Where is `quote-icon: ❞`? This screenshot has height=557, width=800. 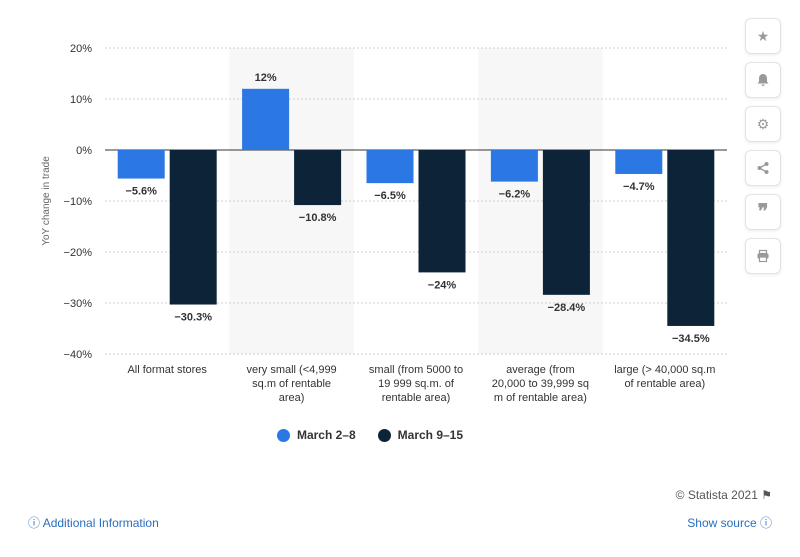
quote-icon: ❞ is located at coordinates (763, 212).